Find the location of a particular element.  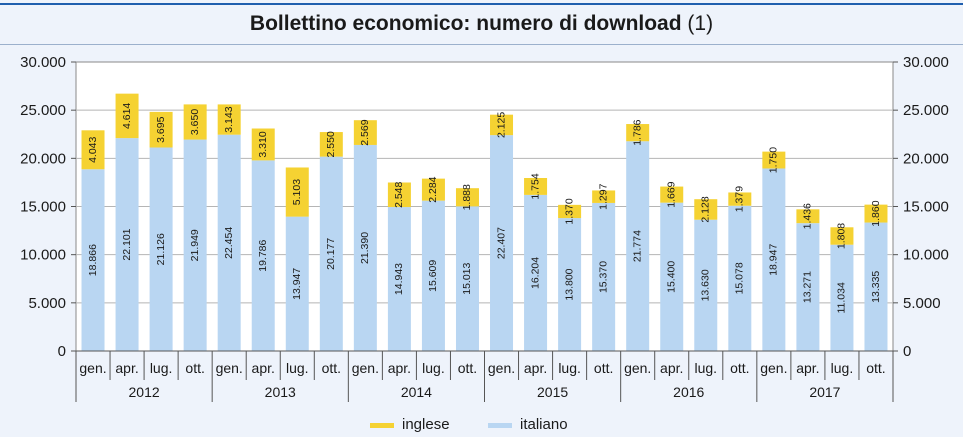

y-tick-label-right: 5.000 is located at coordinates (922, 303).